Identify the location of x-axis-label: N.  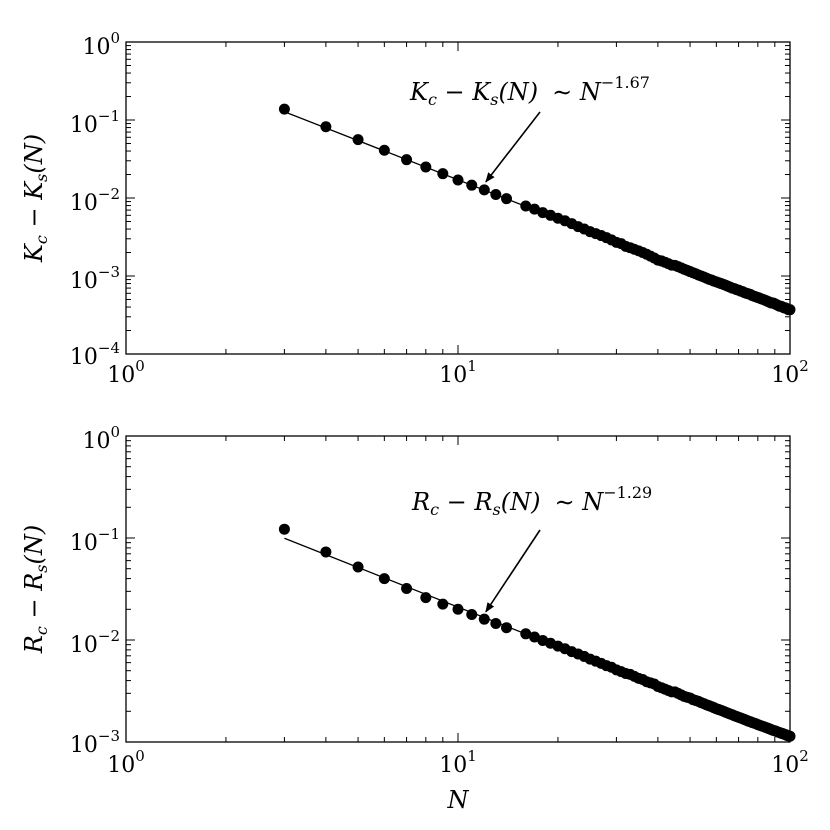
(458, 800).